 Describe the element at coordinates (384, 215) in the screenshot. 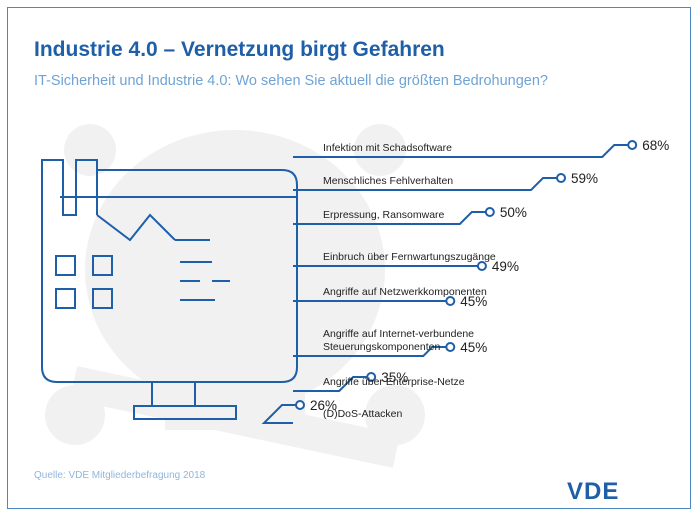

I see `category-label: Erpressung, Ransomware` at that location.